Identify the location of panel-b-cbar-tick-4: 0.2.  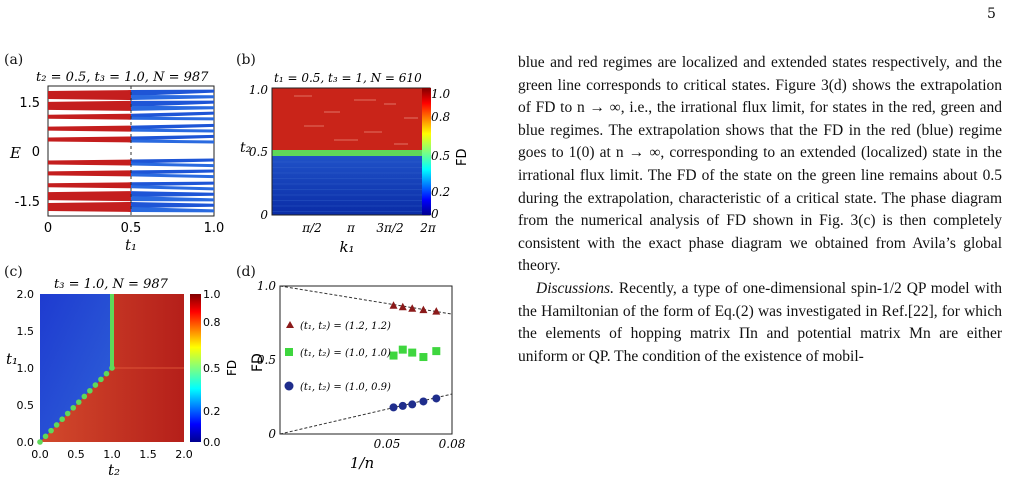
(440, 192).